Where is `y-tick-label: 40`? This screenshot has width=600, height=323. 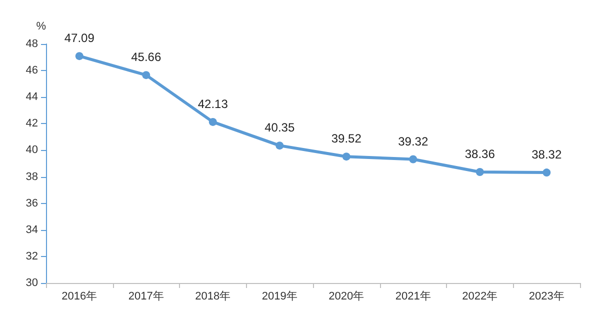 y-tick-label: 40 is located at coordinates (32, 150).